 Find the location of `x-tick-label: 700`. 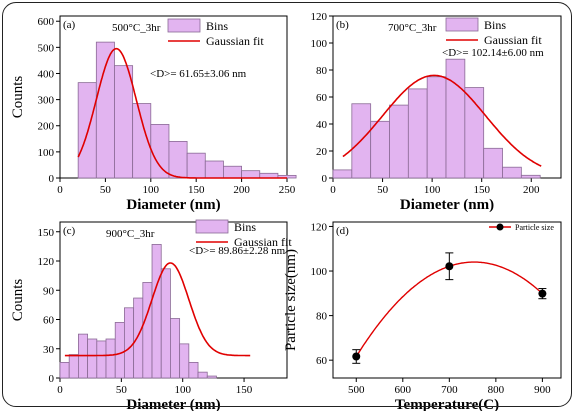

x-tick-label: 700 is located at coordinates (449, 390).